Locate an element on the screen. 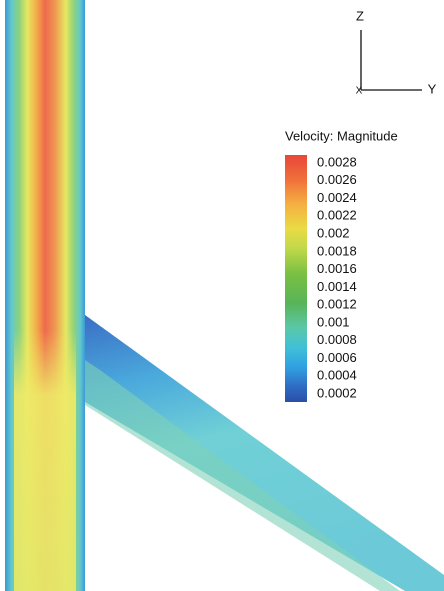 Image resolution: width=444 pixels, height=591 pixels. legend-label: 0.0002 is located at coordinates (337, 392).